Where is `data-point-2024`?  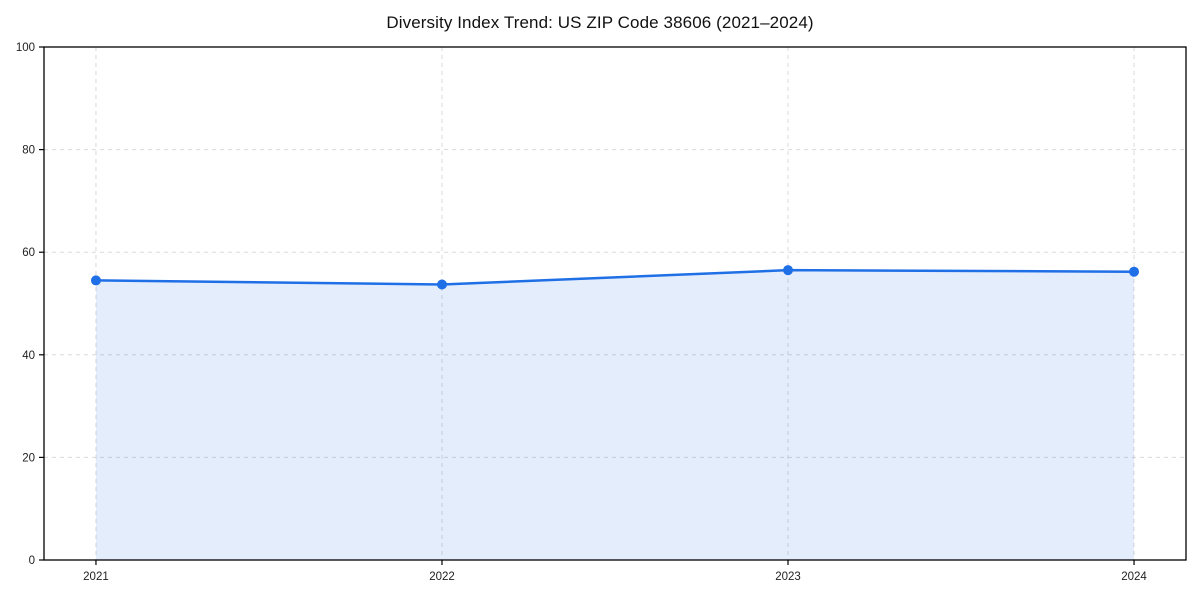
data-point-2024 is located at coordinates (1134, 271).